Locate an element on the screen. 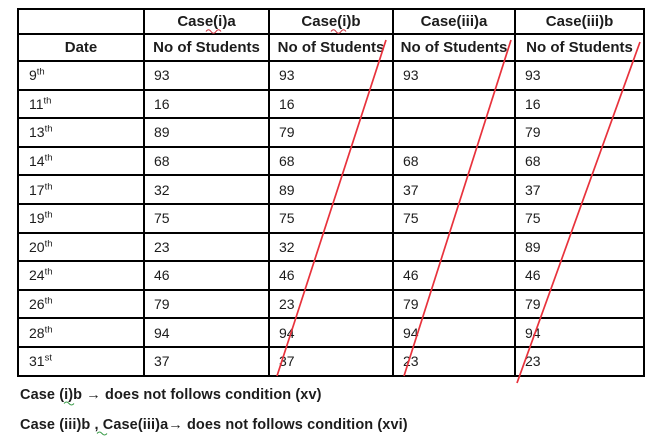 This screenshot has width=654, height=445. students-column-header-4: No of Students is located at coordinates (579, 47).